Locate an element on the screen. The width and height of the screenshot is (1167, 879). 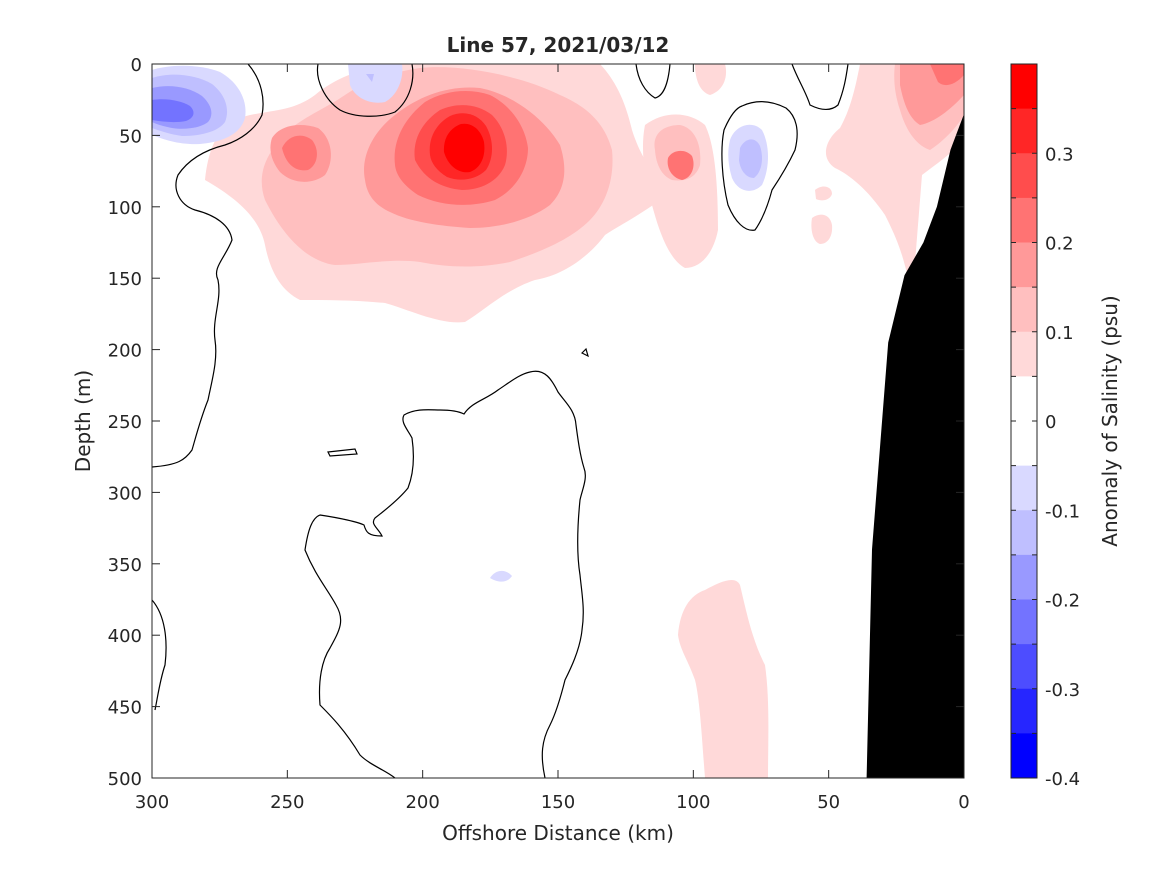
y-tick-label: 500 is located at coordinates (125, 779).